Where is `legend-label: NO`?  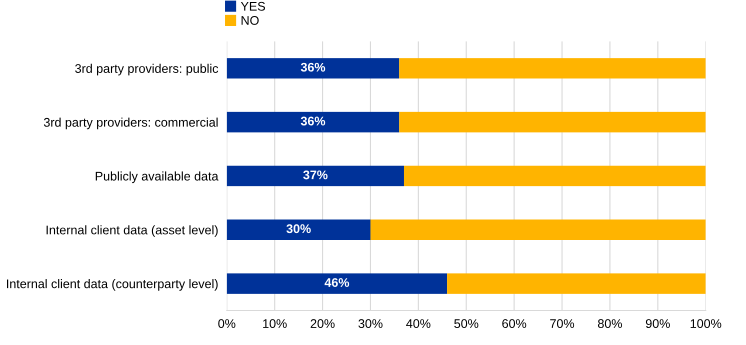 legend-label: NO is located at coordinates (250, 20).